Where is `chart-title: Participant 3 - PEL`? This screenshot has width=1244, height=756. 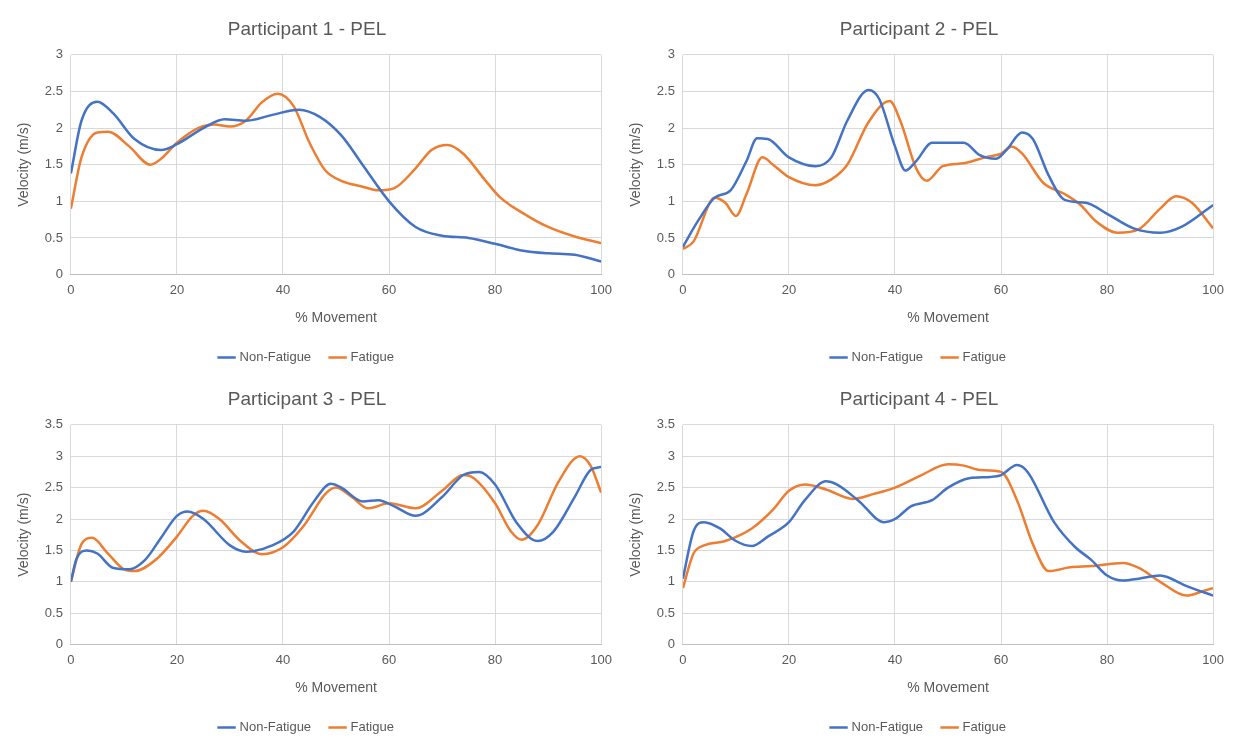 chart-title: Participant 3 - PEL is located at coordinates (307, 398).